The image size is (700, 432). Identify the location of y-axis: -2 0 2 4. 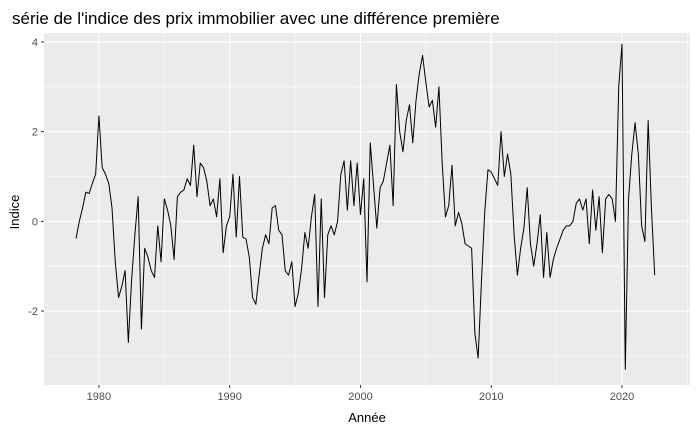
(36, 177).